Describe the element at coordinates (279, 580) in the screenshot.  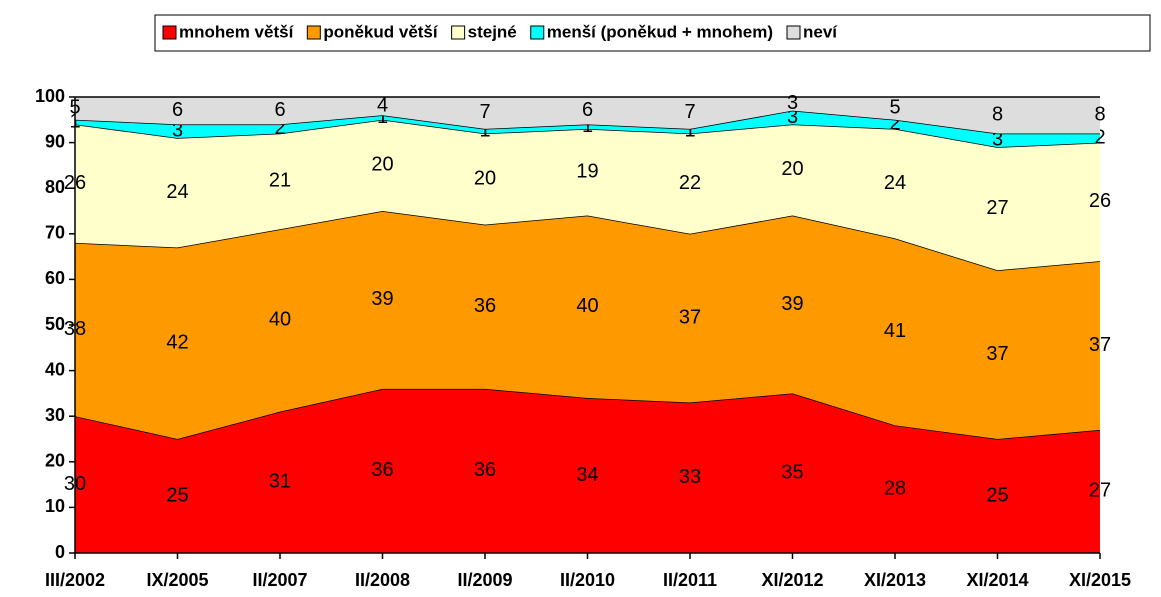
I see `x-tick-label: II/2007` at that location.